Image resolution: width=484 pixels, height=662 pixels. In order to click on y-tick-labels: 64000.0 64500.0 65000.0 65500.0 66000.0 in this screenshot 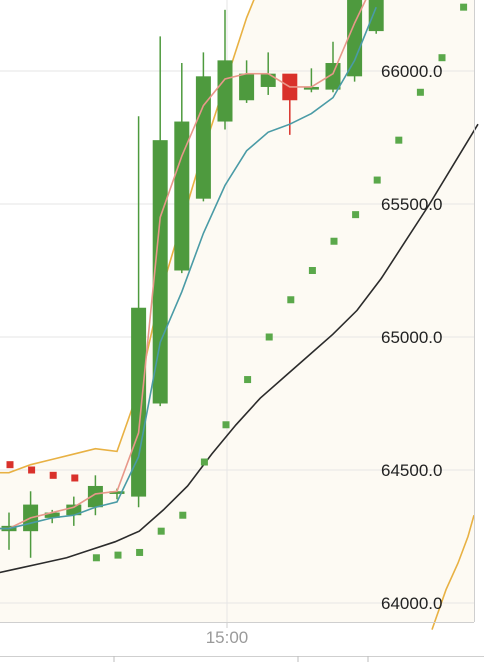, I will do `click(411, 337)`.